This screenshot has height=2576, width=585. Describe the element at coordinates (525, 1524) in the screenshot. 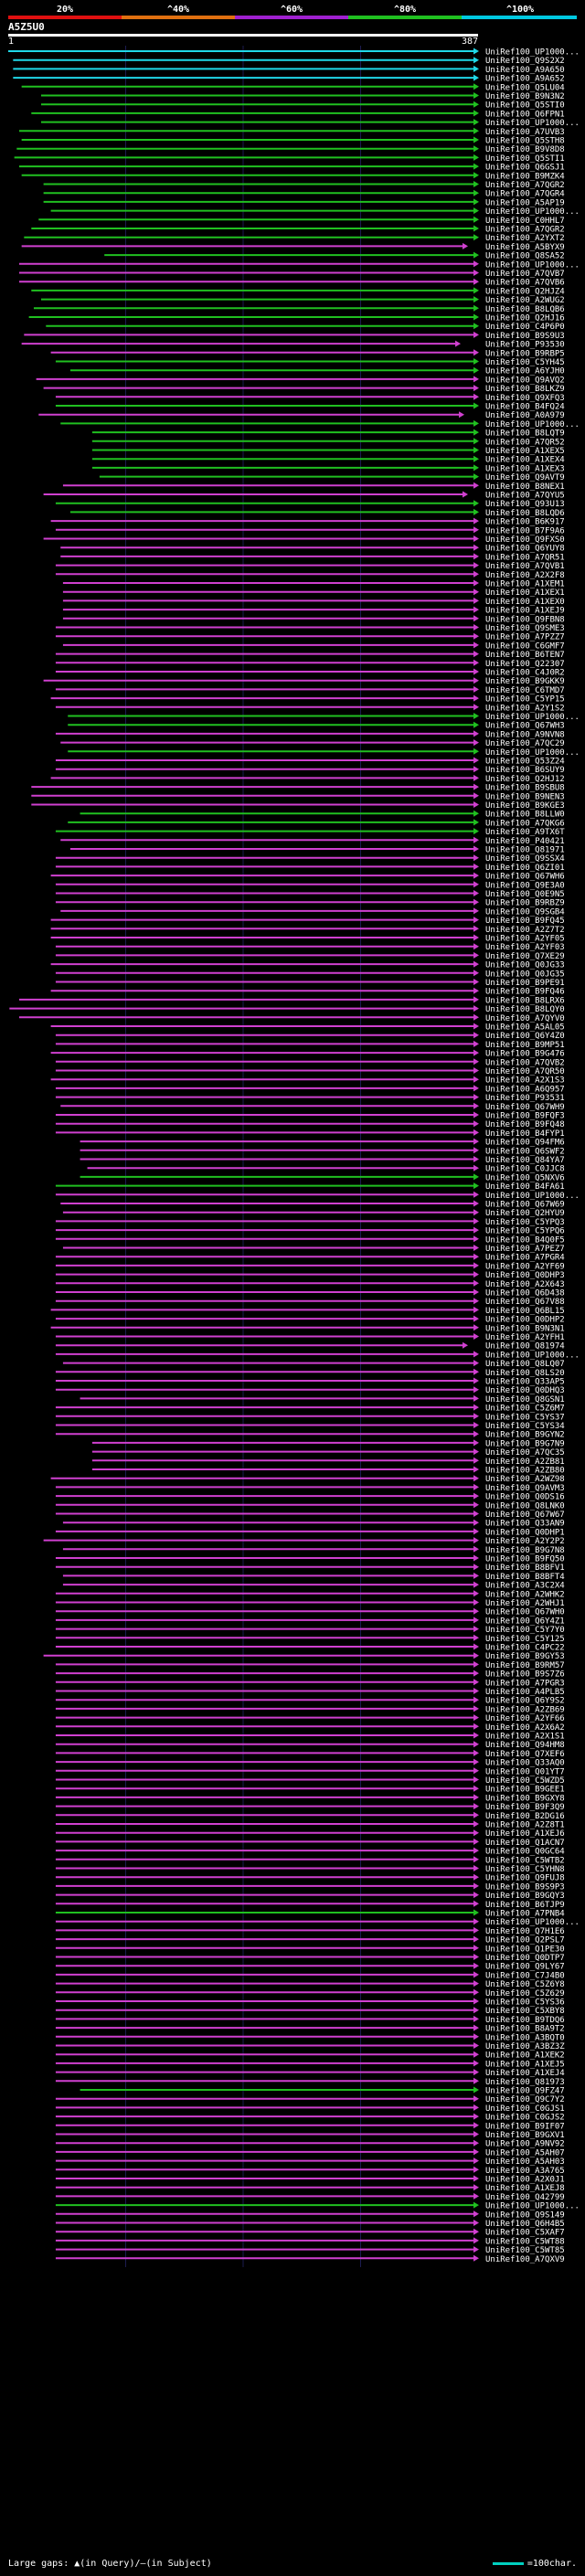

I see `hit-label: UniRef100_Q33AN9` at that location.